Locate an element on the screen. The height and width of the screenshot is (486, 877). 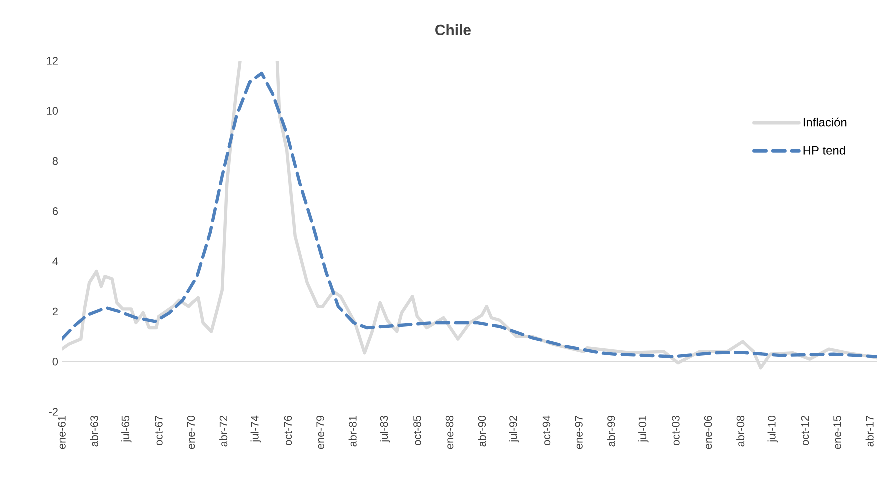
x-tick-label: abr-17 is located at coordinates (870, 431).